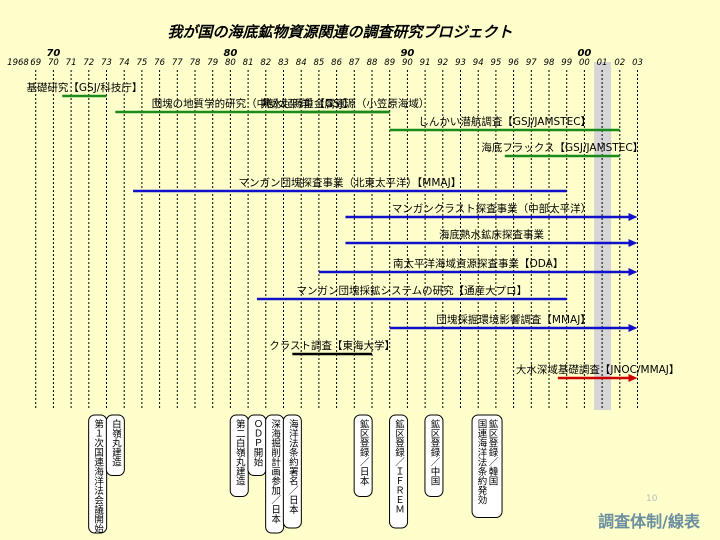 The height and width of the screenshot is (540, 720). Describe the element at coordinates (266, 103) in the screenshot. I see `phase-label: II` at that location.